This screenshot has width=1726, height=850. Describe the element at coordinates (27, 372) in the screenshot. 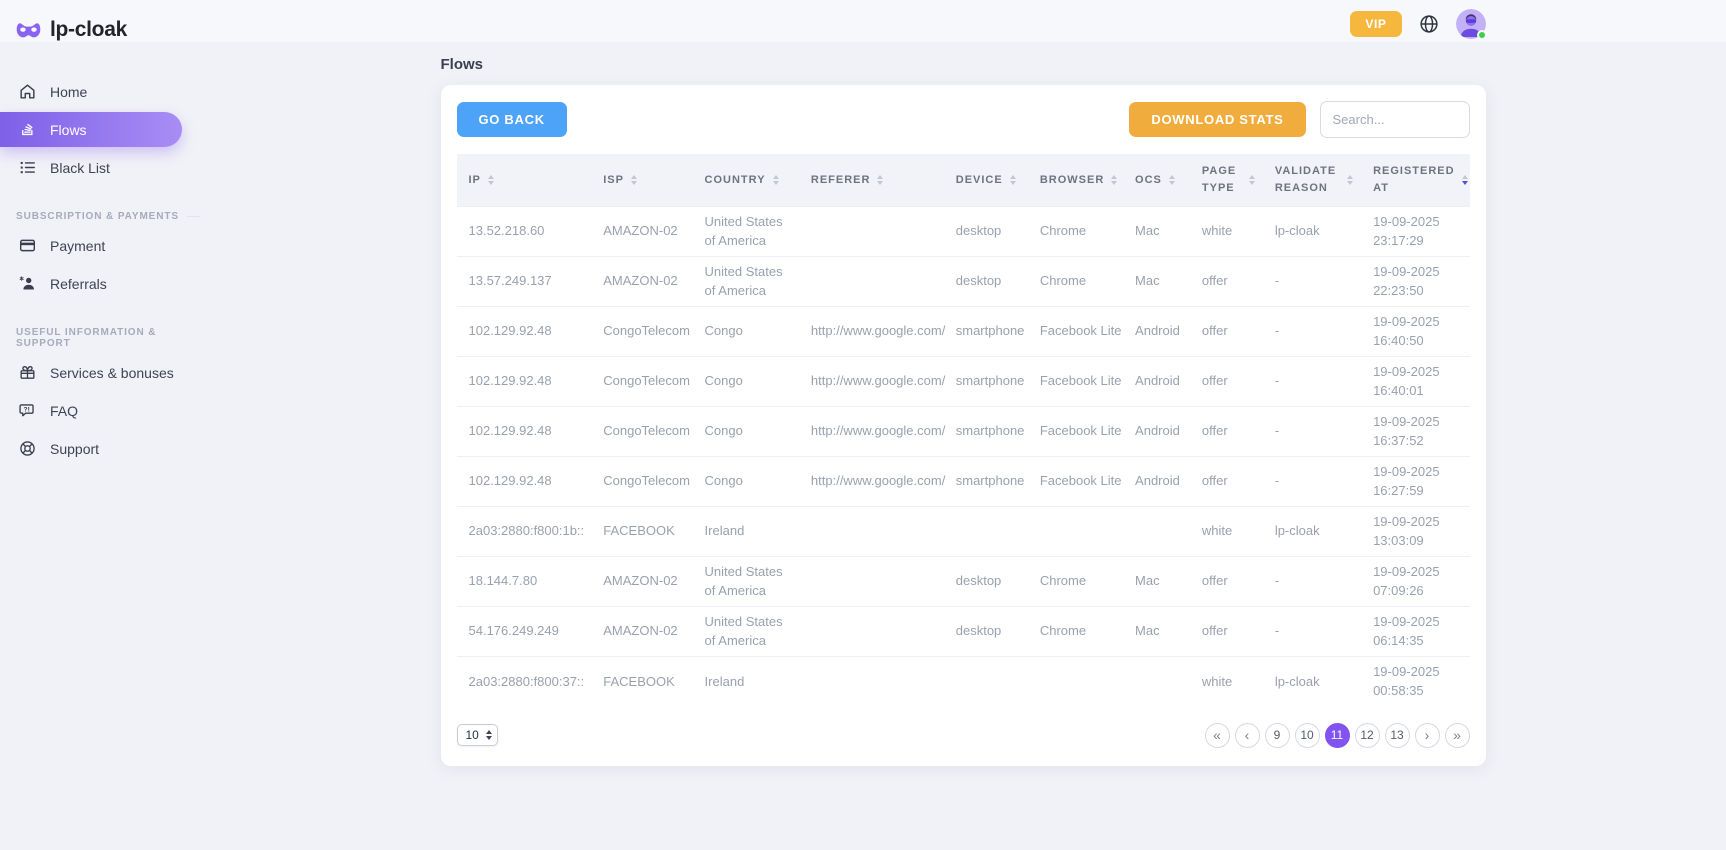

I see `gift-icon` at that location.